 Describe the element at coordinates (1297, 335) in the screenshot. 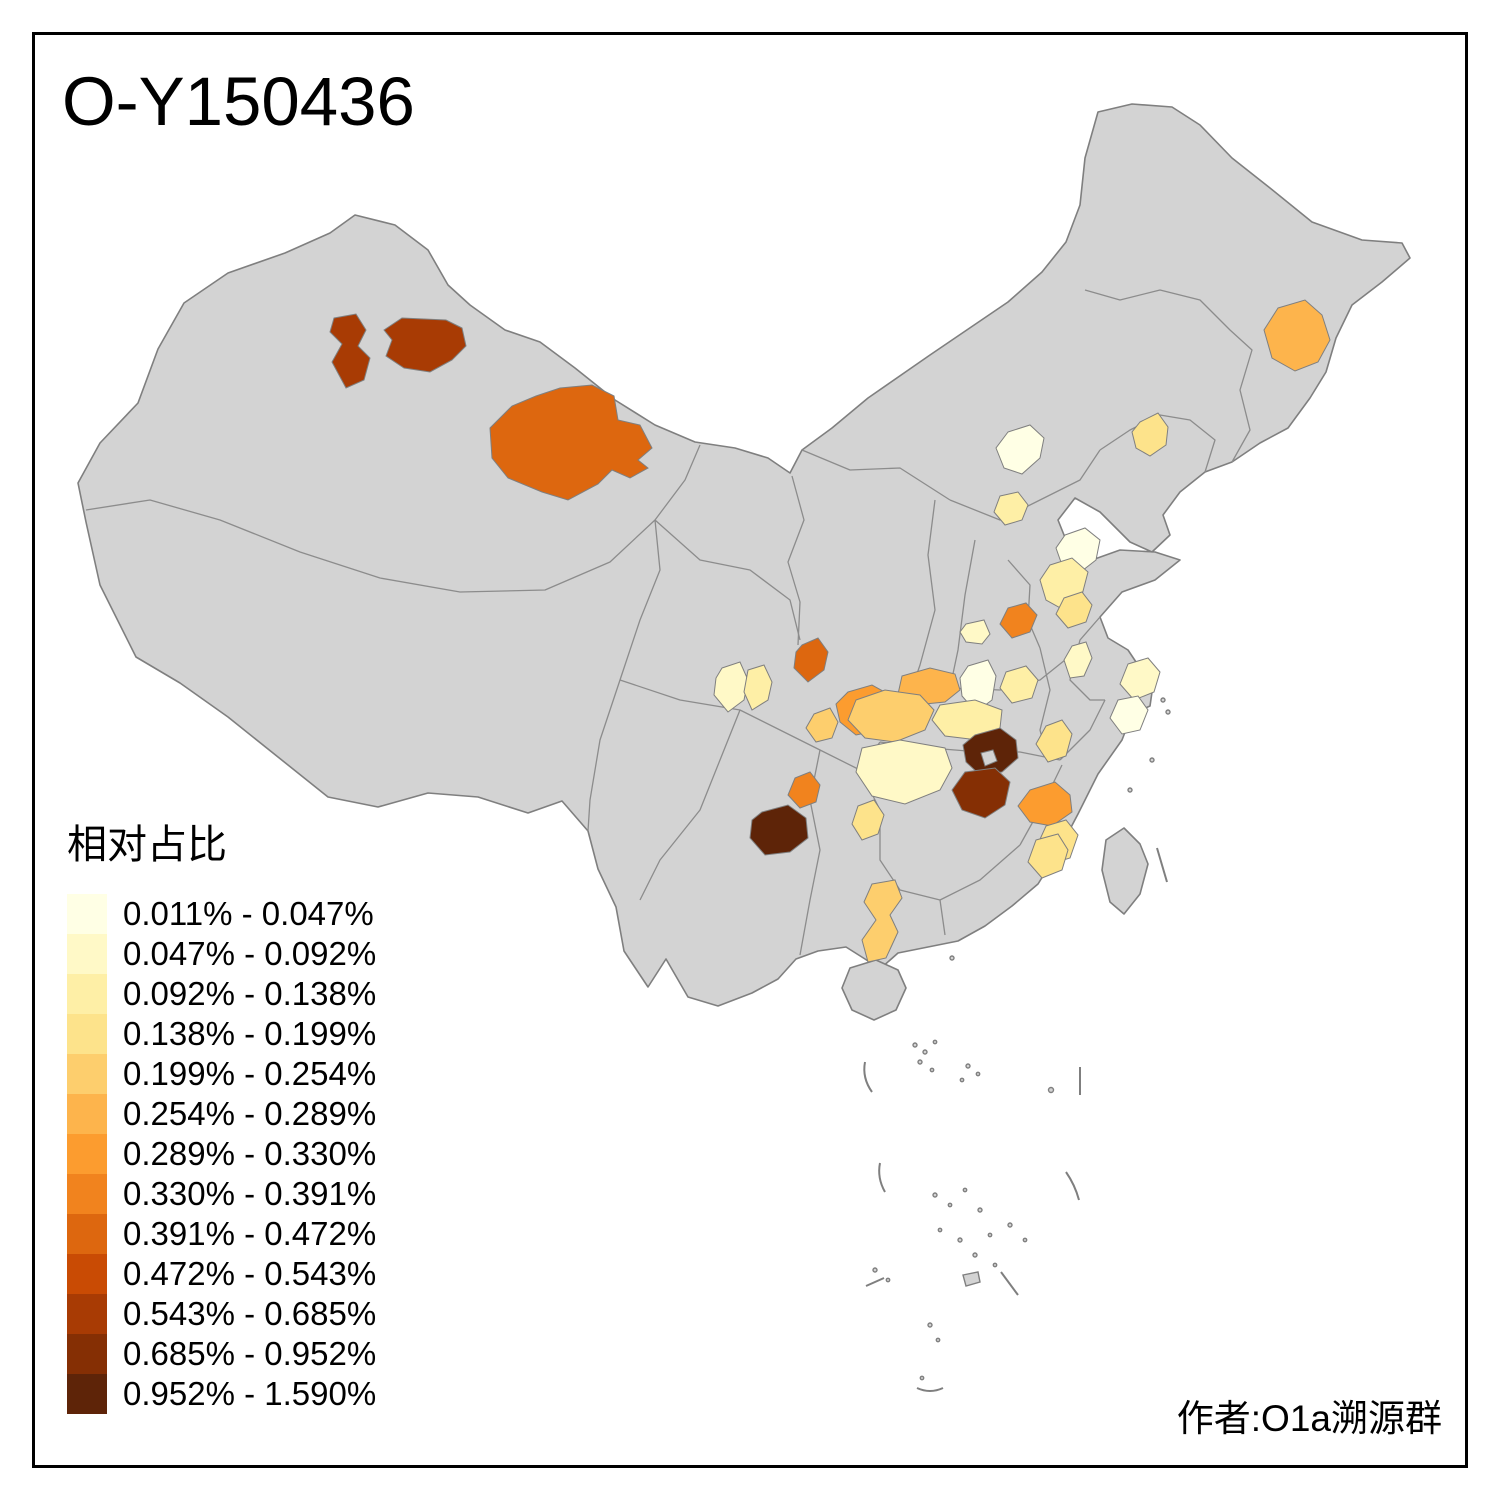

I see `map-region-heilongjiang-east` at that location.